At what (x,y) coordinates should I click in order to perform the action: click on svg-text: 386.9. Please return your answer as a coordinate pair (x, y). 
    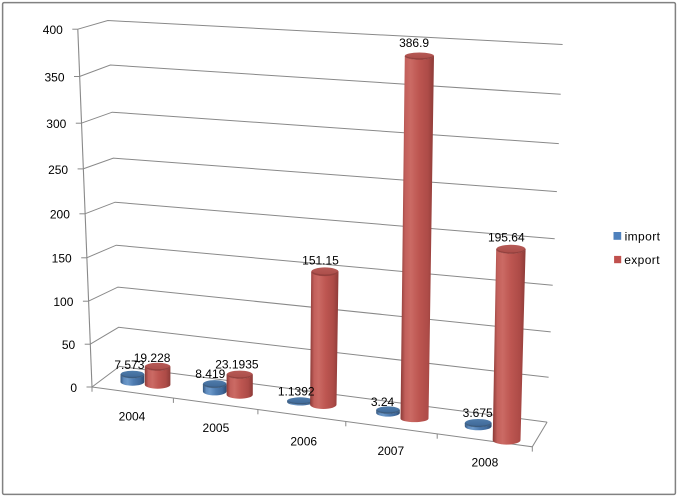
    Looking at the image, I should click on (414, 43).